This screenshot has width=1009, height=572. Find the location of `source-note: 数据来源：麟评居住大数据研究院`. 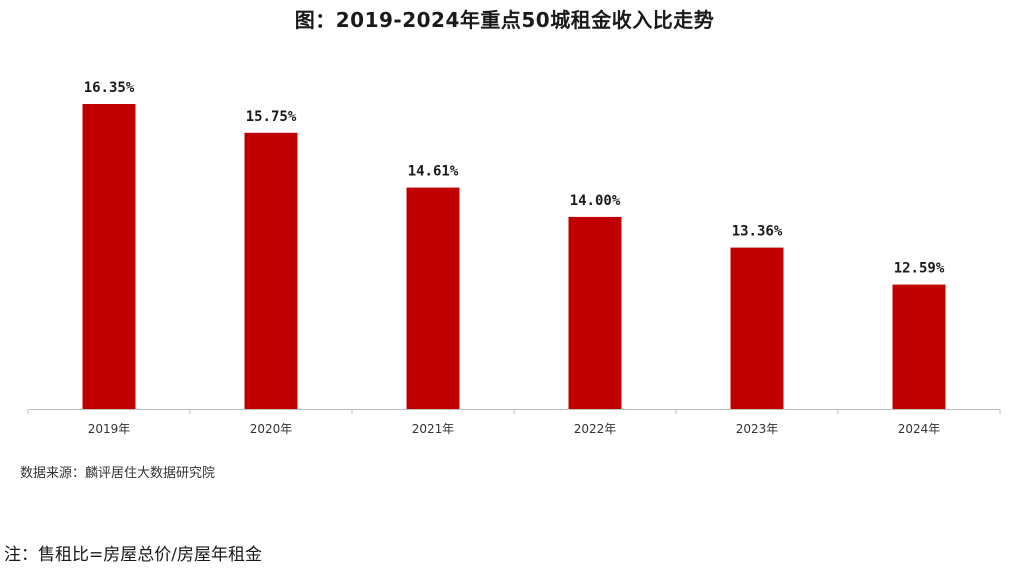

source-note: 数据来源：麟评居住大数据研究院 is located at coordinates (118, 473).